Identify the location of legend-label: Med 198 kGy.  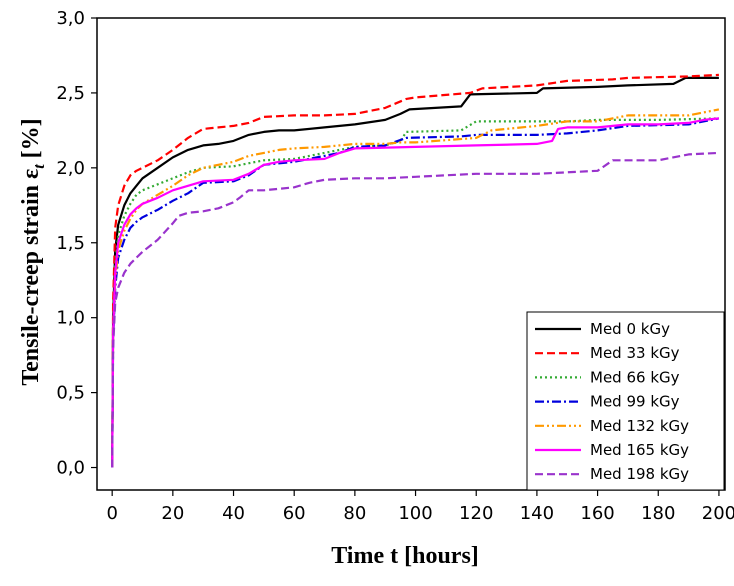
(639, 474).